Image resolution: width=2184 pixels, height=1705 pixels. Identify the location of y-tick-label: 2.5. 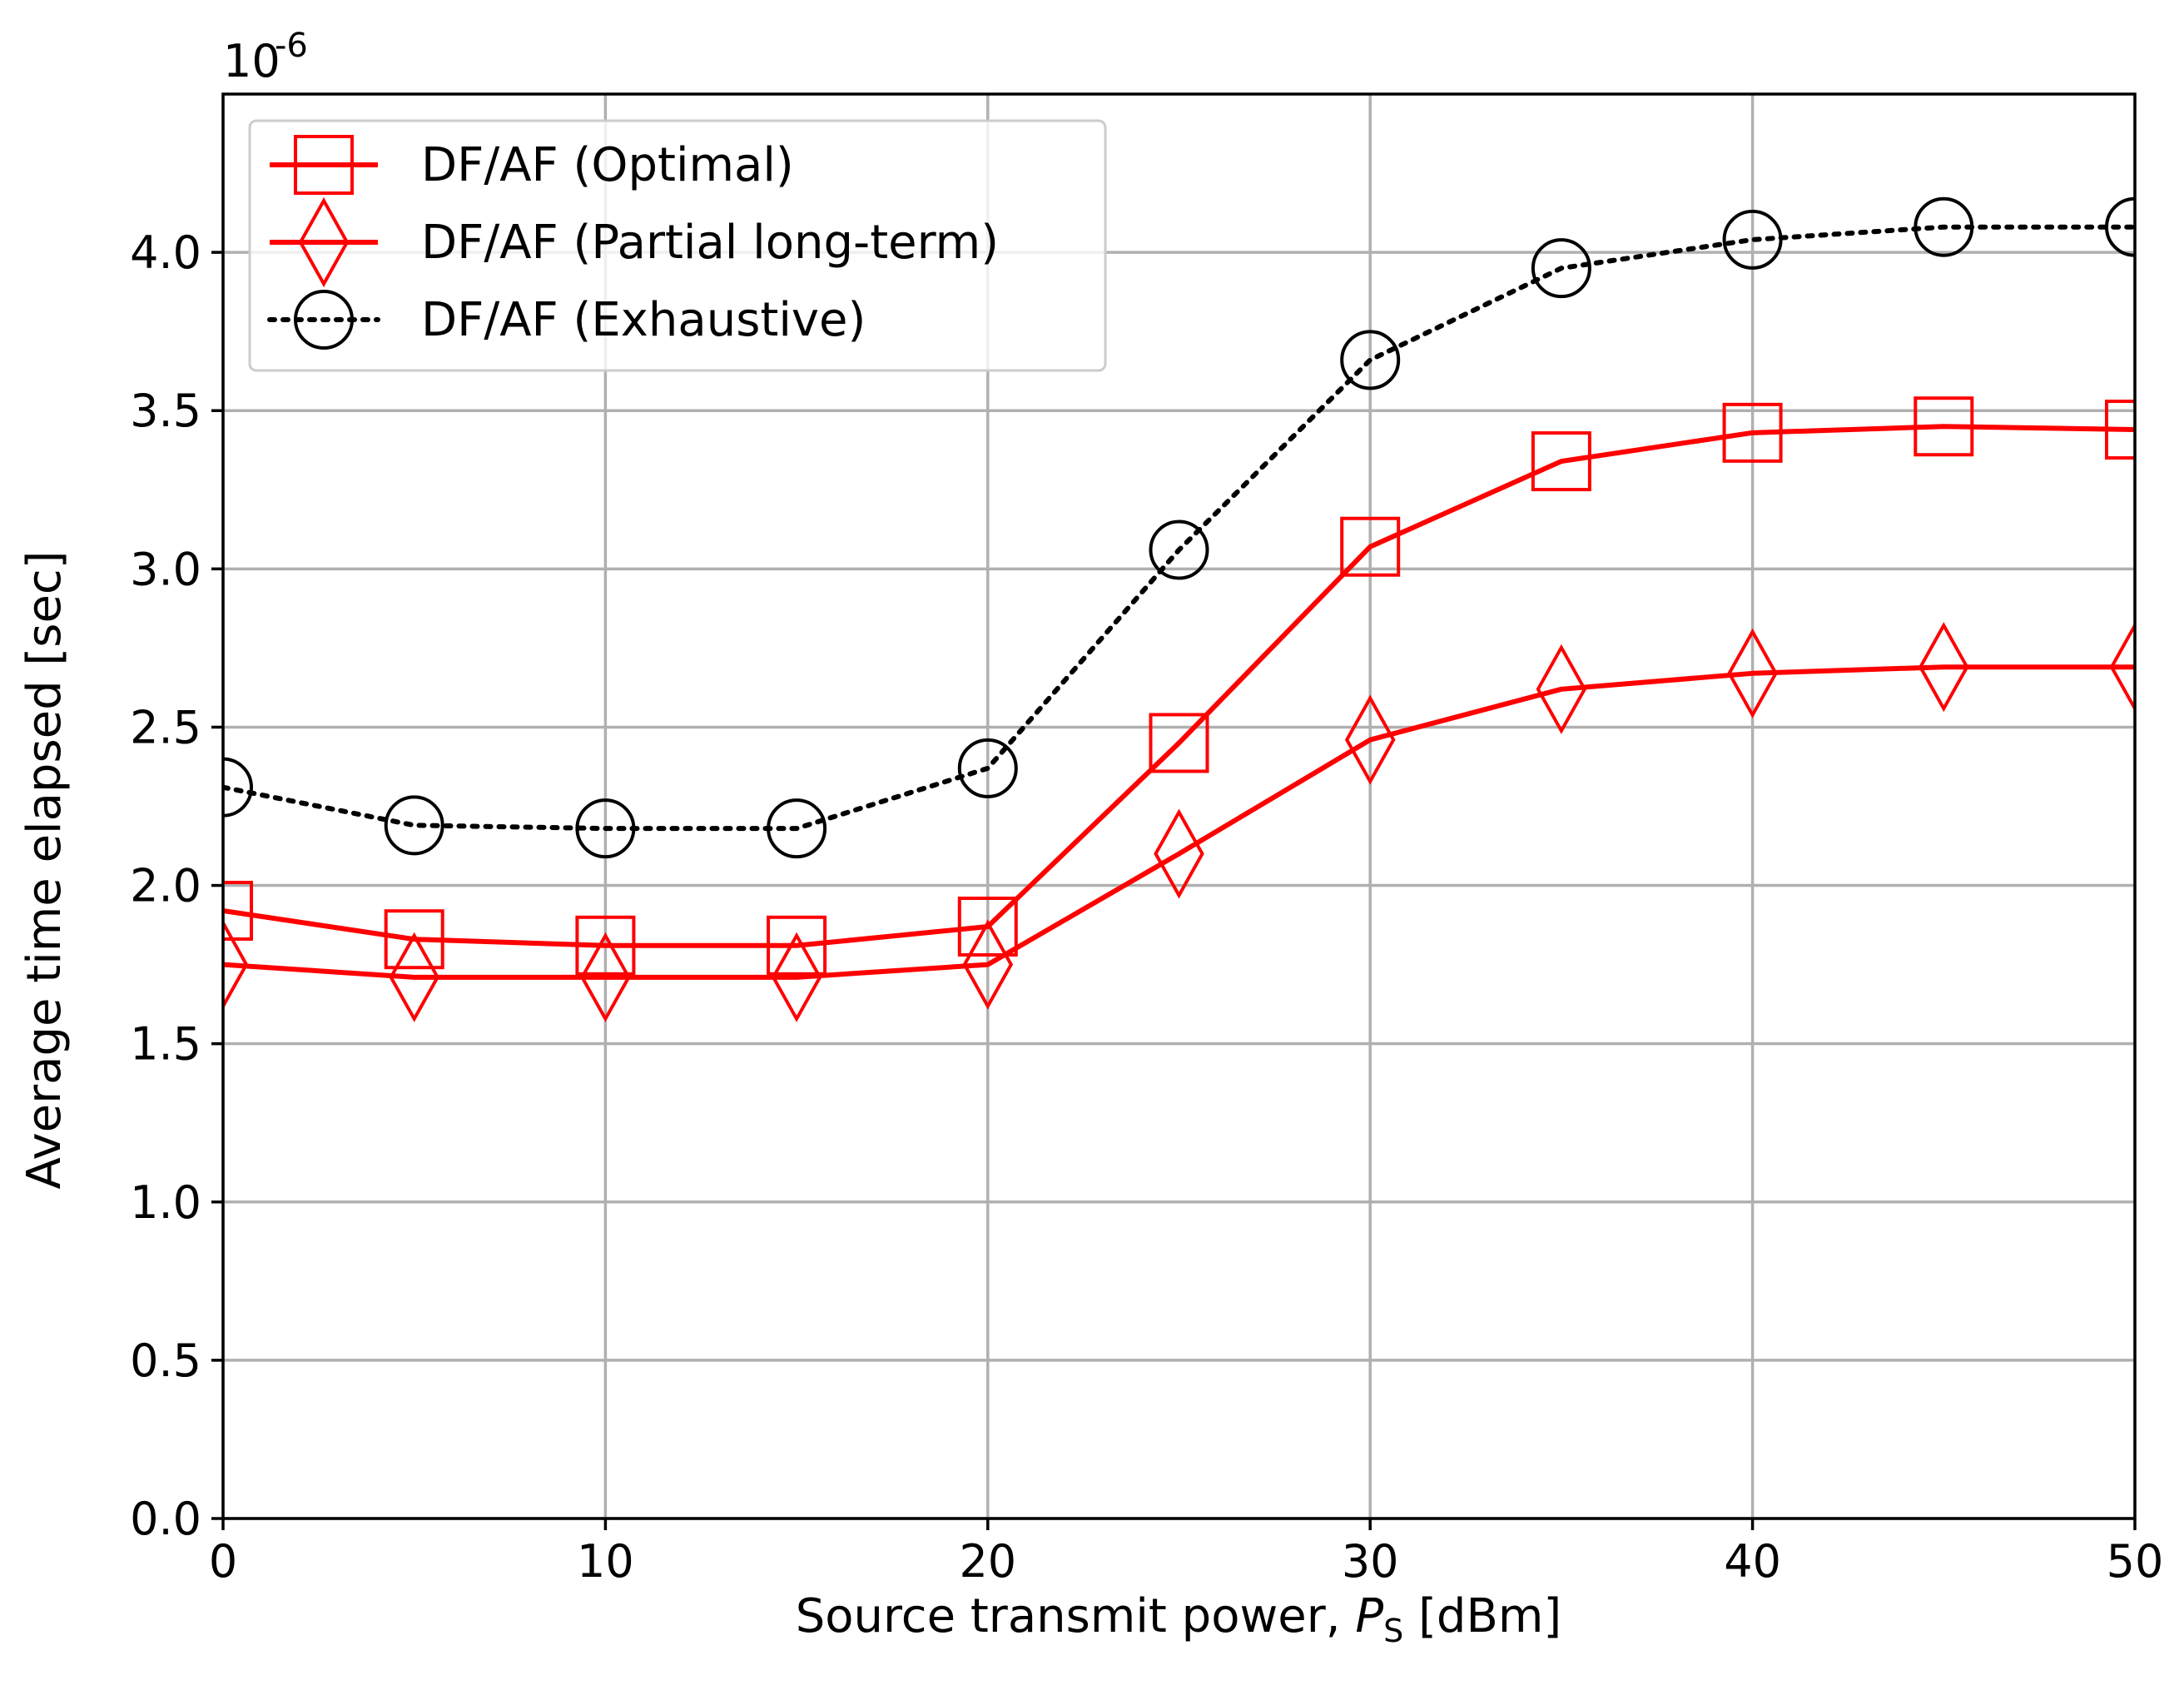
(165, 727).